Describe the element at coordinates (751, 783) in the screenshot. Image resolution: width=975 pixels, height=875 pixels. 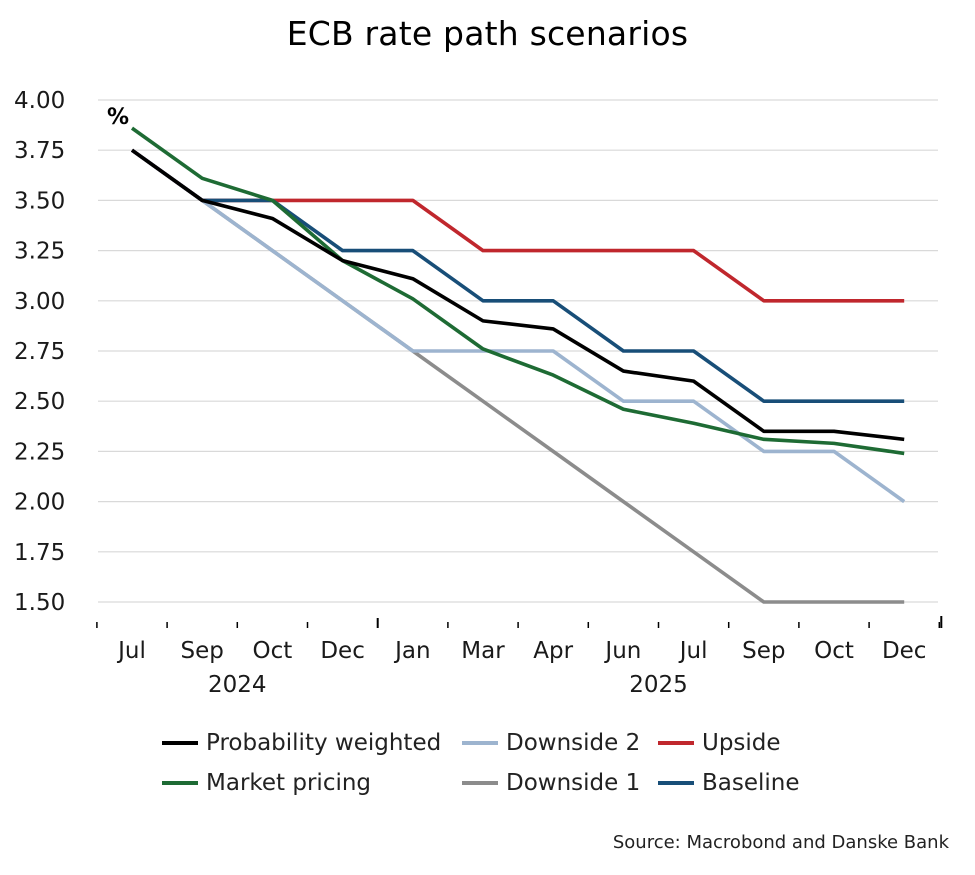
I see `legend-label: Baseline` at that location.